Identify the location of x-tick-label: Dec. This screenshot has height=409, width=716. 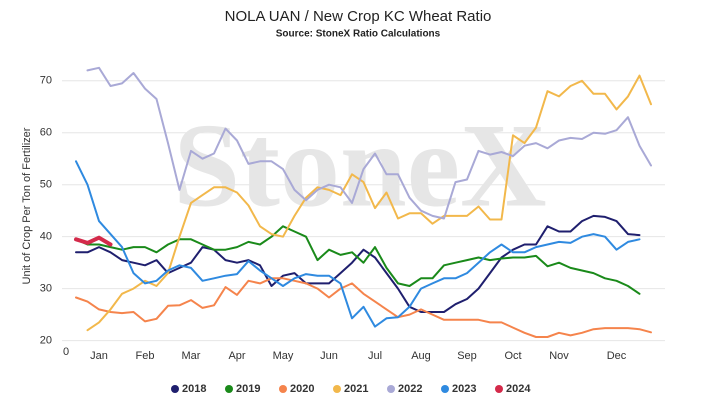
(617, 356).